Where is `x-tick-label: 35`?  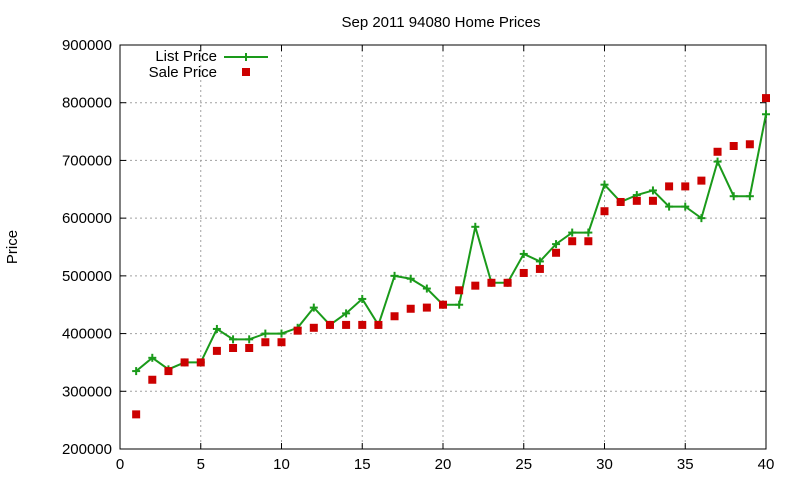 x-tick-label: 35 is located at coordinates (685, 464).